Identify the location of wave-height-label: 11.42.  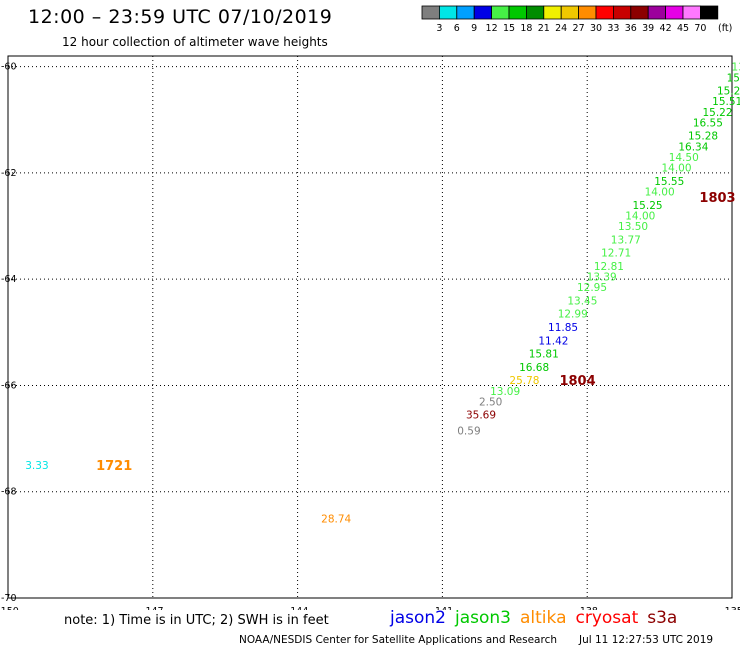
(553, 341).